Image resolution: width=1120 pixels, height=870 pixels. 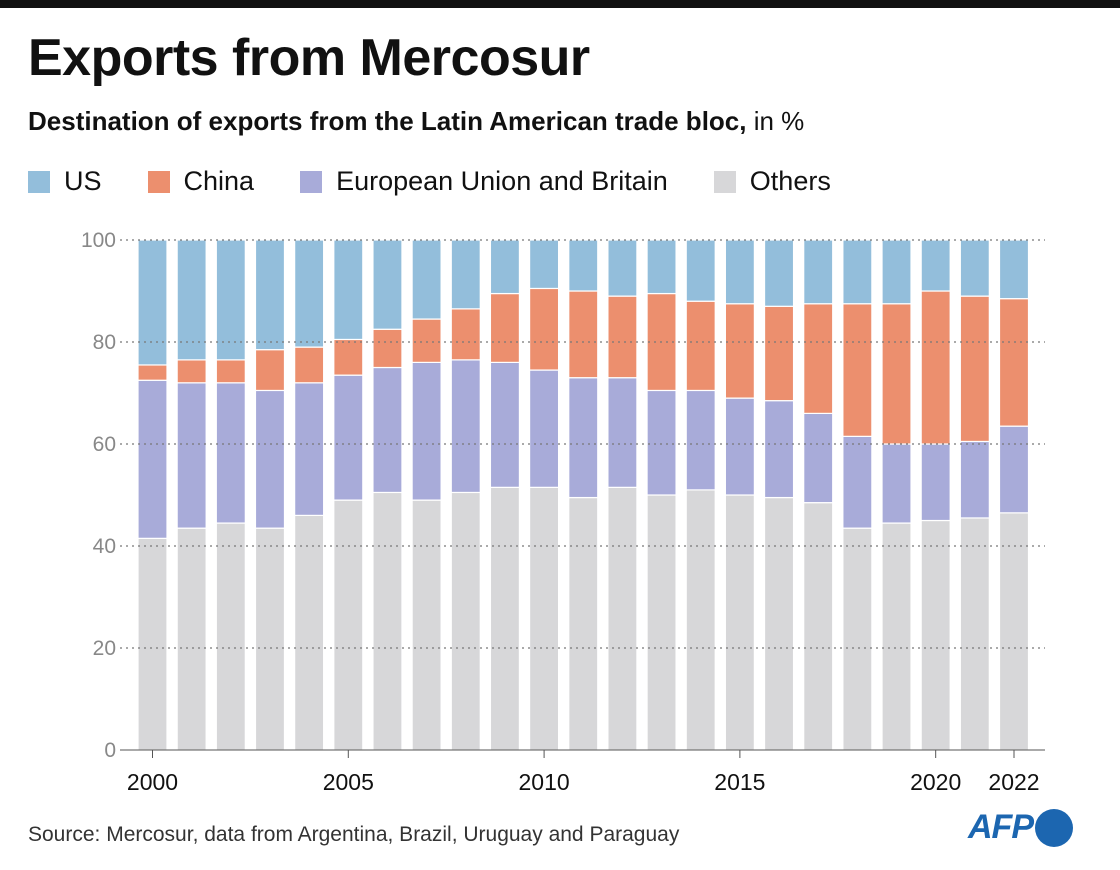 I want to click on legend: US China European Union and Britain Others, so click(x=452, y=181).